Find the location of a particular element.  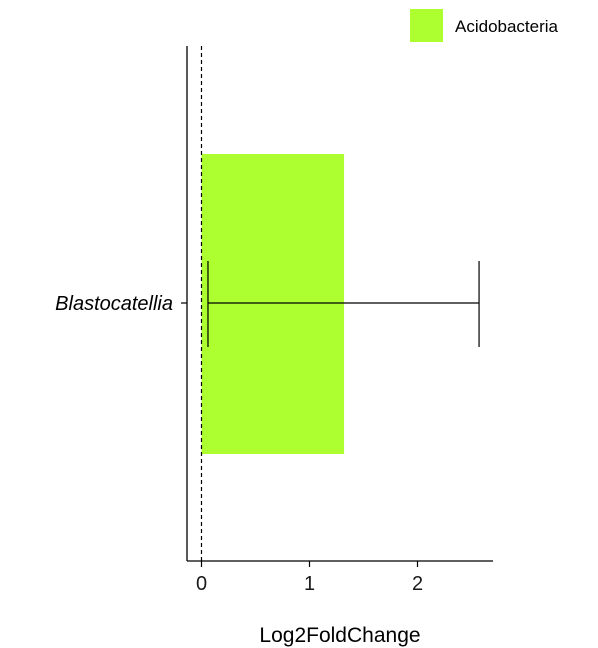

x-axis-ticks: 0 1 2 is located at coordinates (309, 578).